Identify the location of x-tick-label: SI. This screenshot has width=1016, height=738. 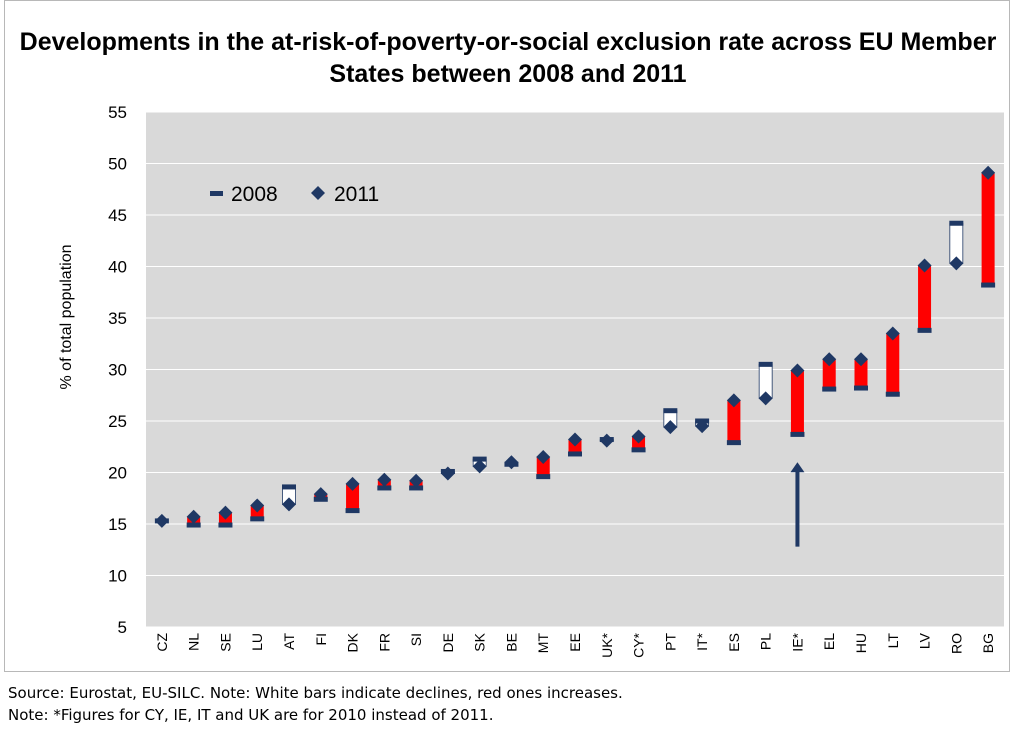
(416, 639).